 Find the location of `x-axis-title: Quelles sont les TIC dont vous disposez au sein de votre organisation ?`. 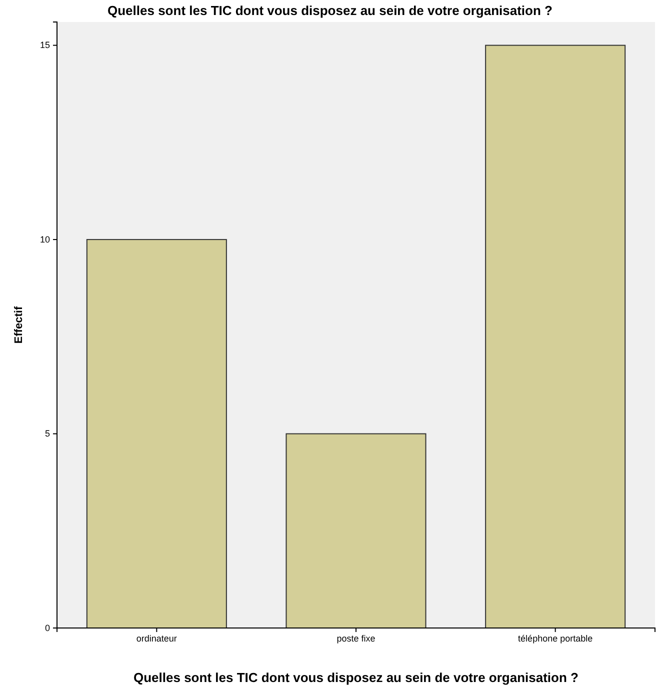

x-axis-title: Quelles sont les TIC dont vous disposez au sein de votre organisation ? is located at coordinates (356, 677).